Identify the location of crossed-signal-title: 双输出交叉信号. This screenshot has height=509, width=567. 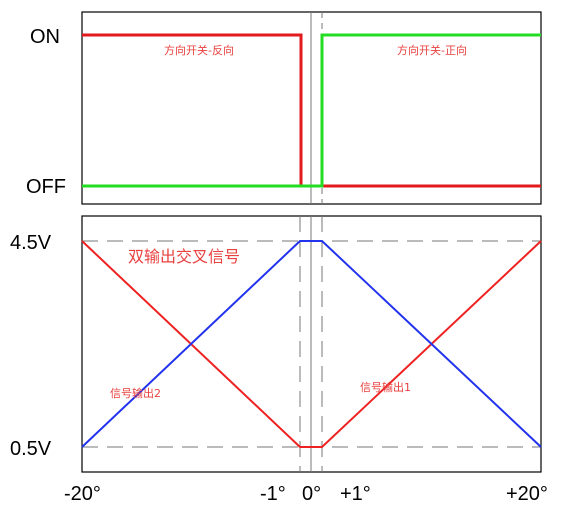
(184, 256).